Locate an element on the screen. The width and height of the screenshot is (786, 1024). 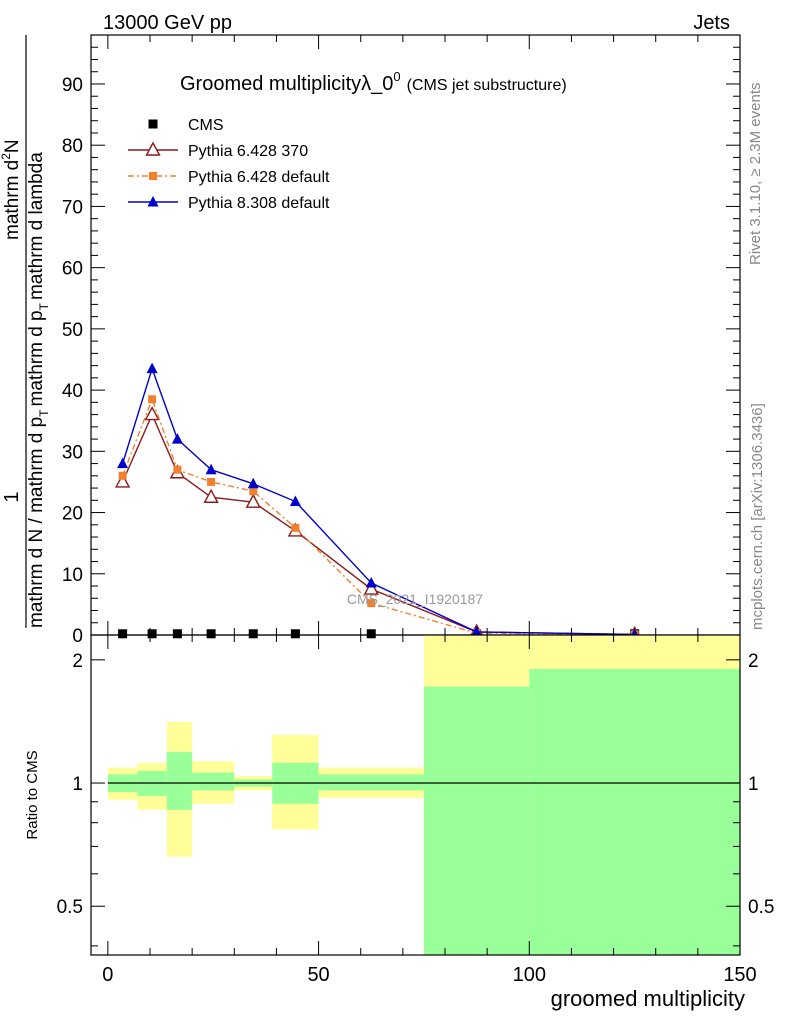
ylabel-top: mathrm d2N is located at coordinates (11, 189).